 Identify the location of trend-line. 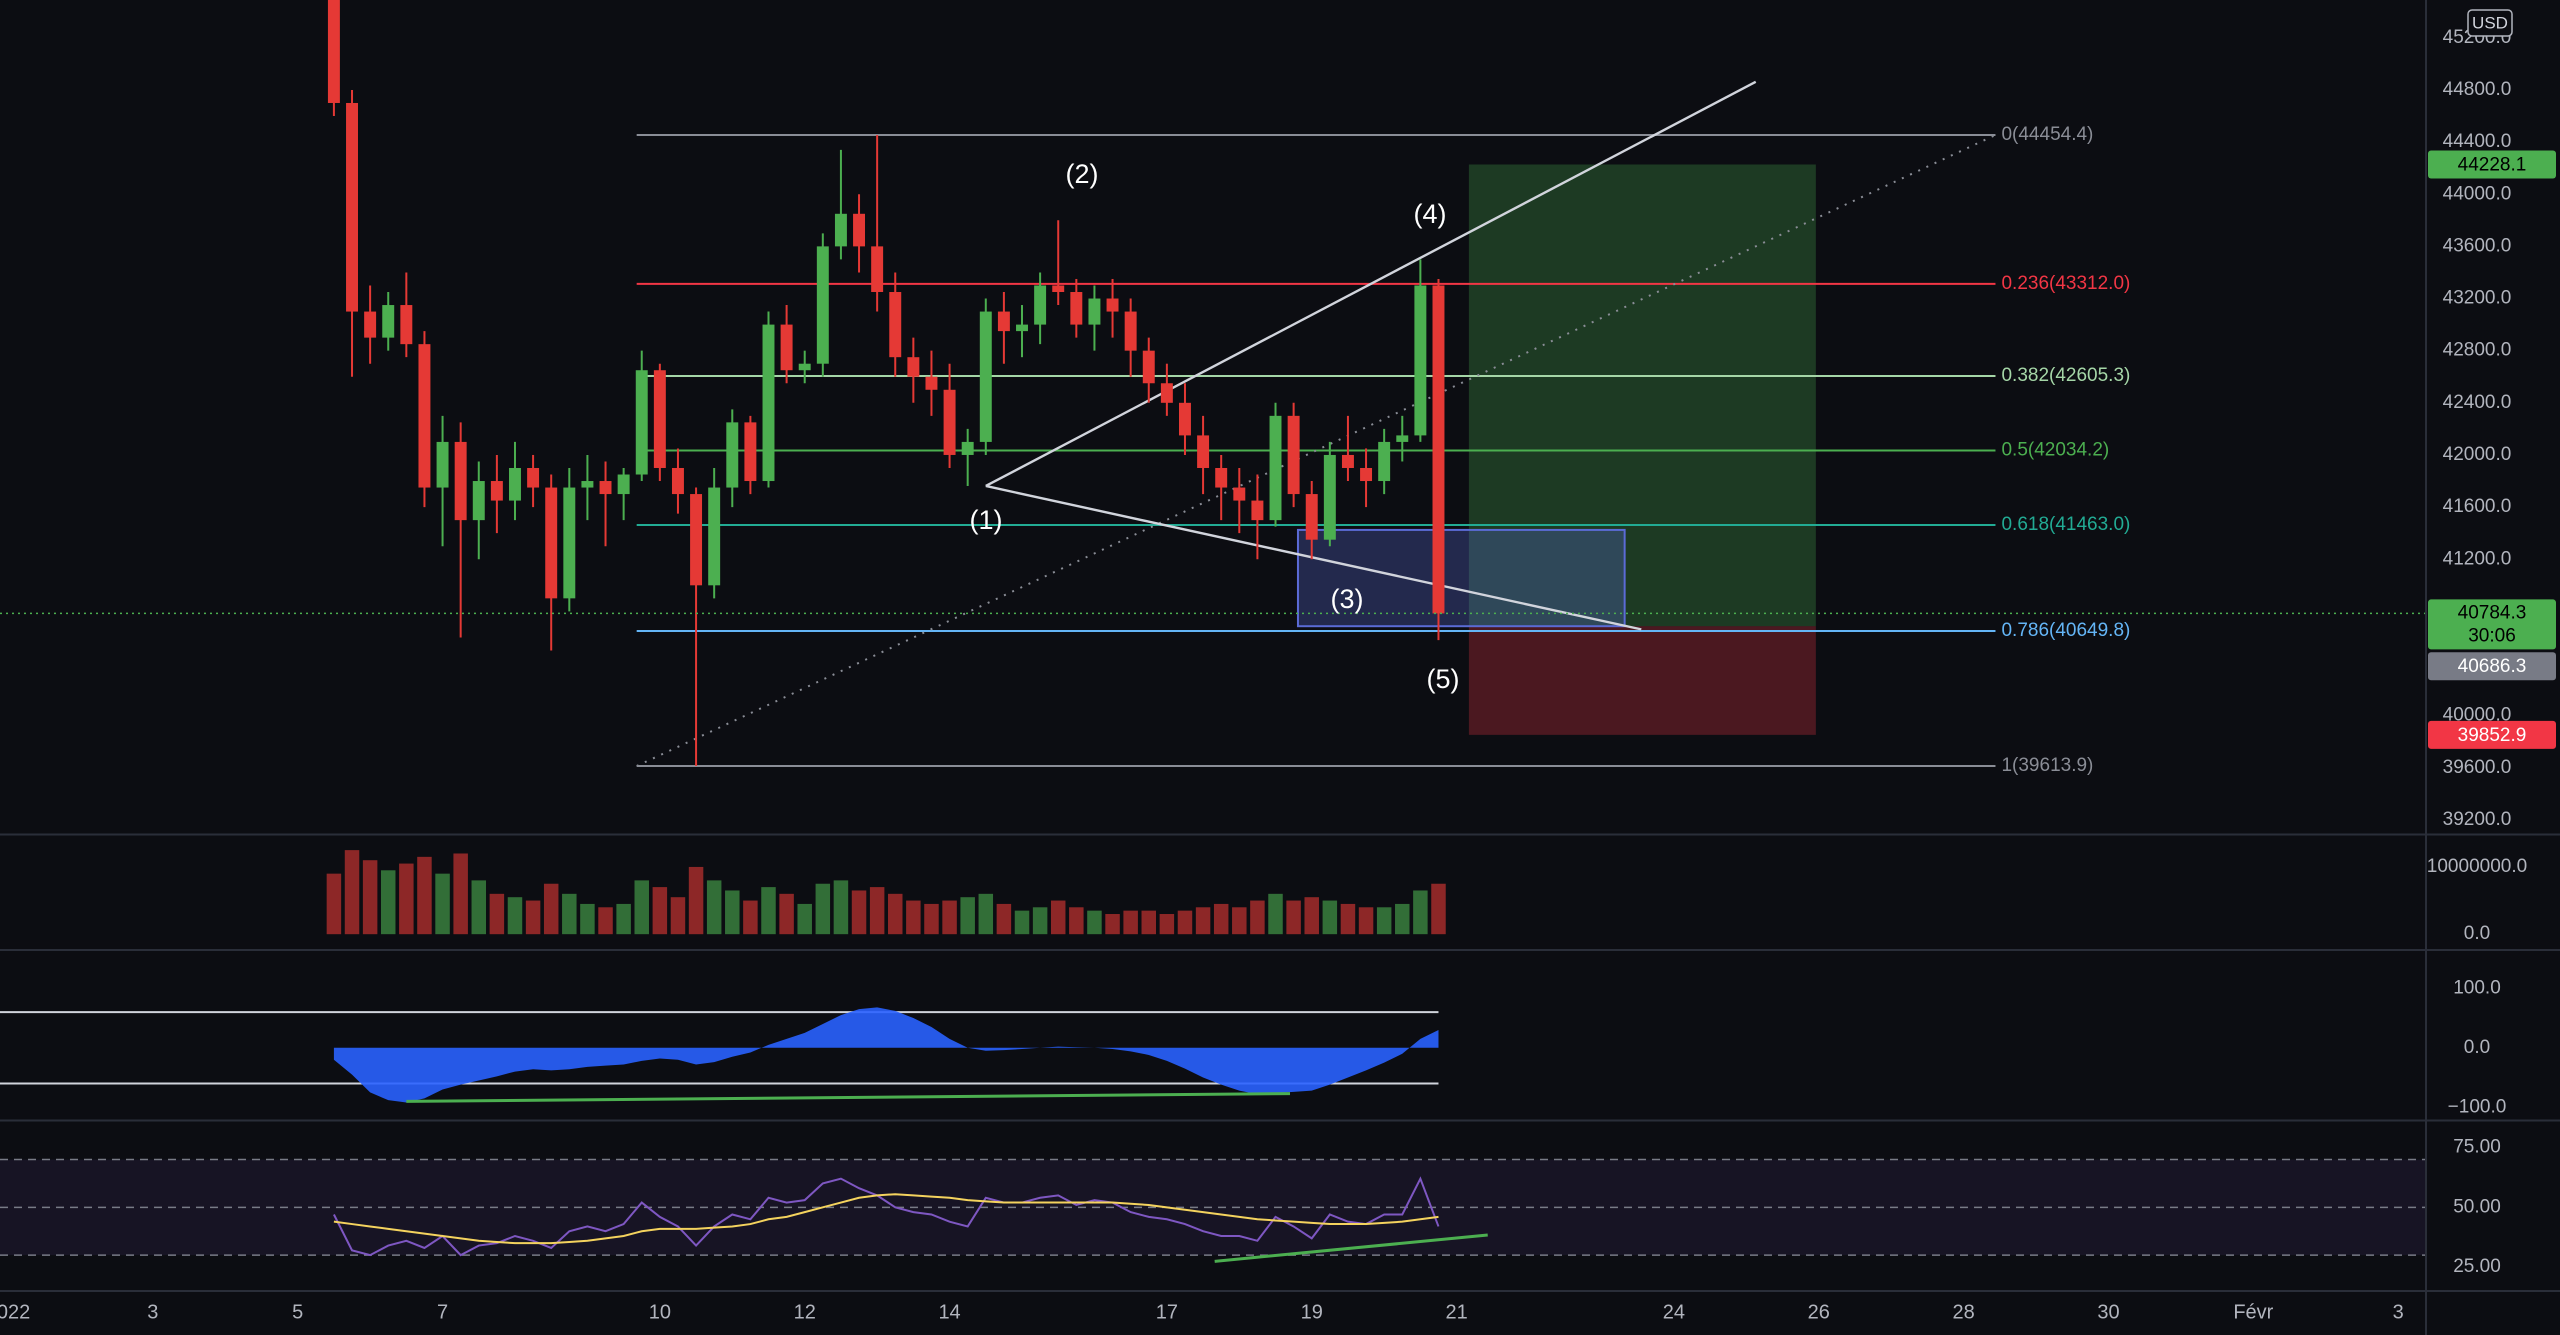
(1313, 557).